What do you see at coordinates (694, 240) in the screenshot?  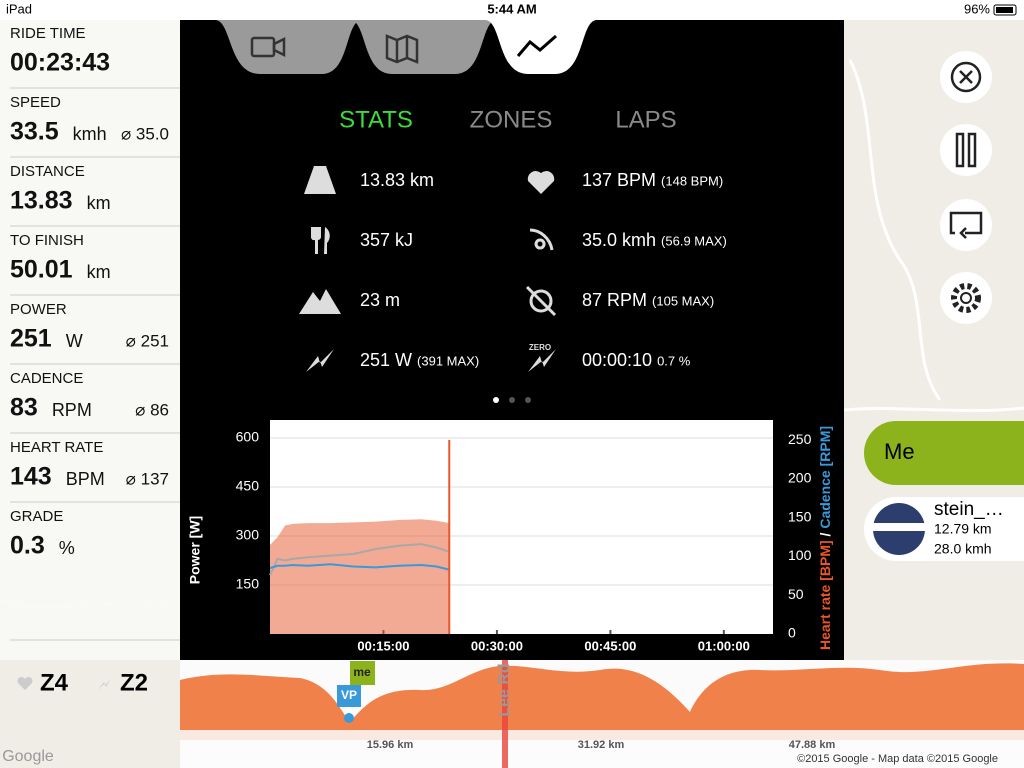 I see `stat-detail: (56.9 MAX)` at bounding box center [694, 240].